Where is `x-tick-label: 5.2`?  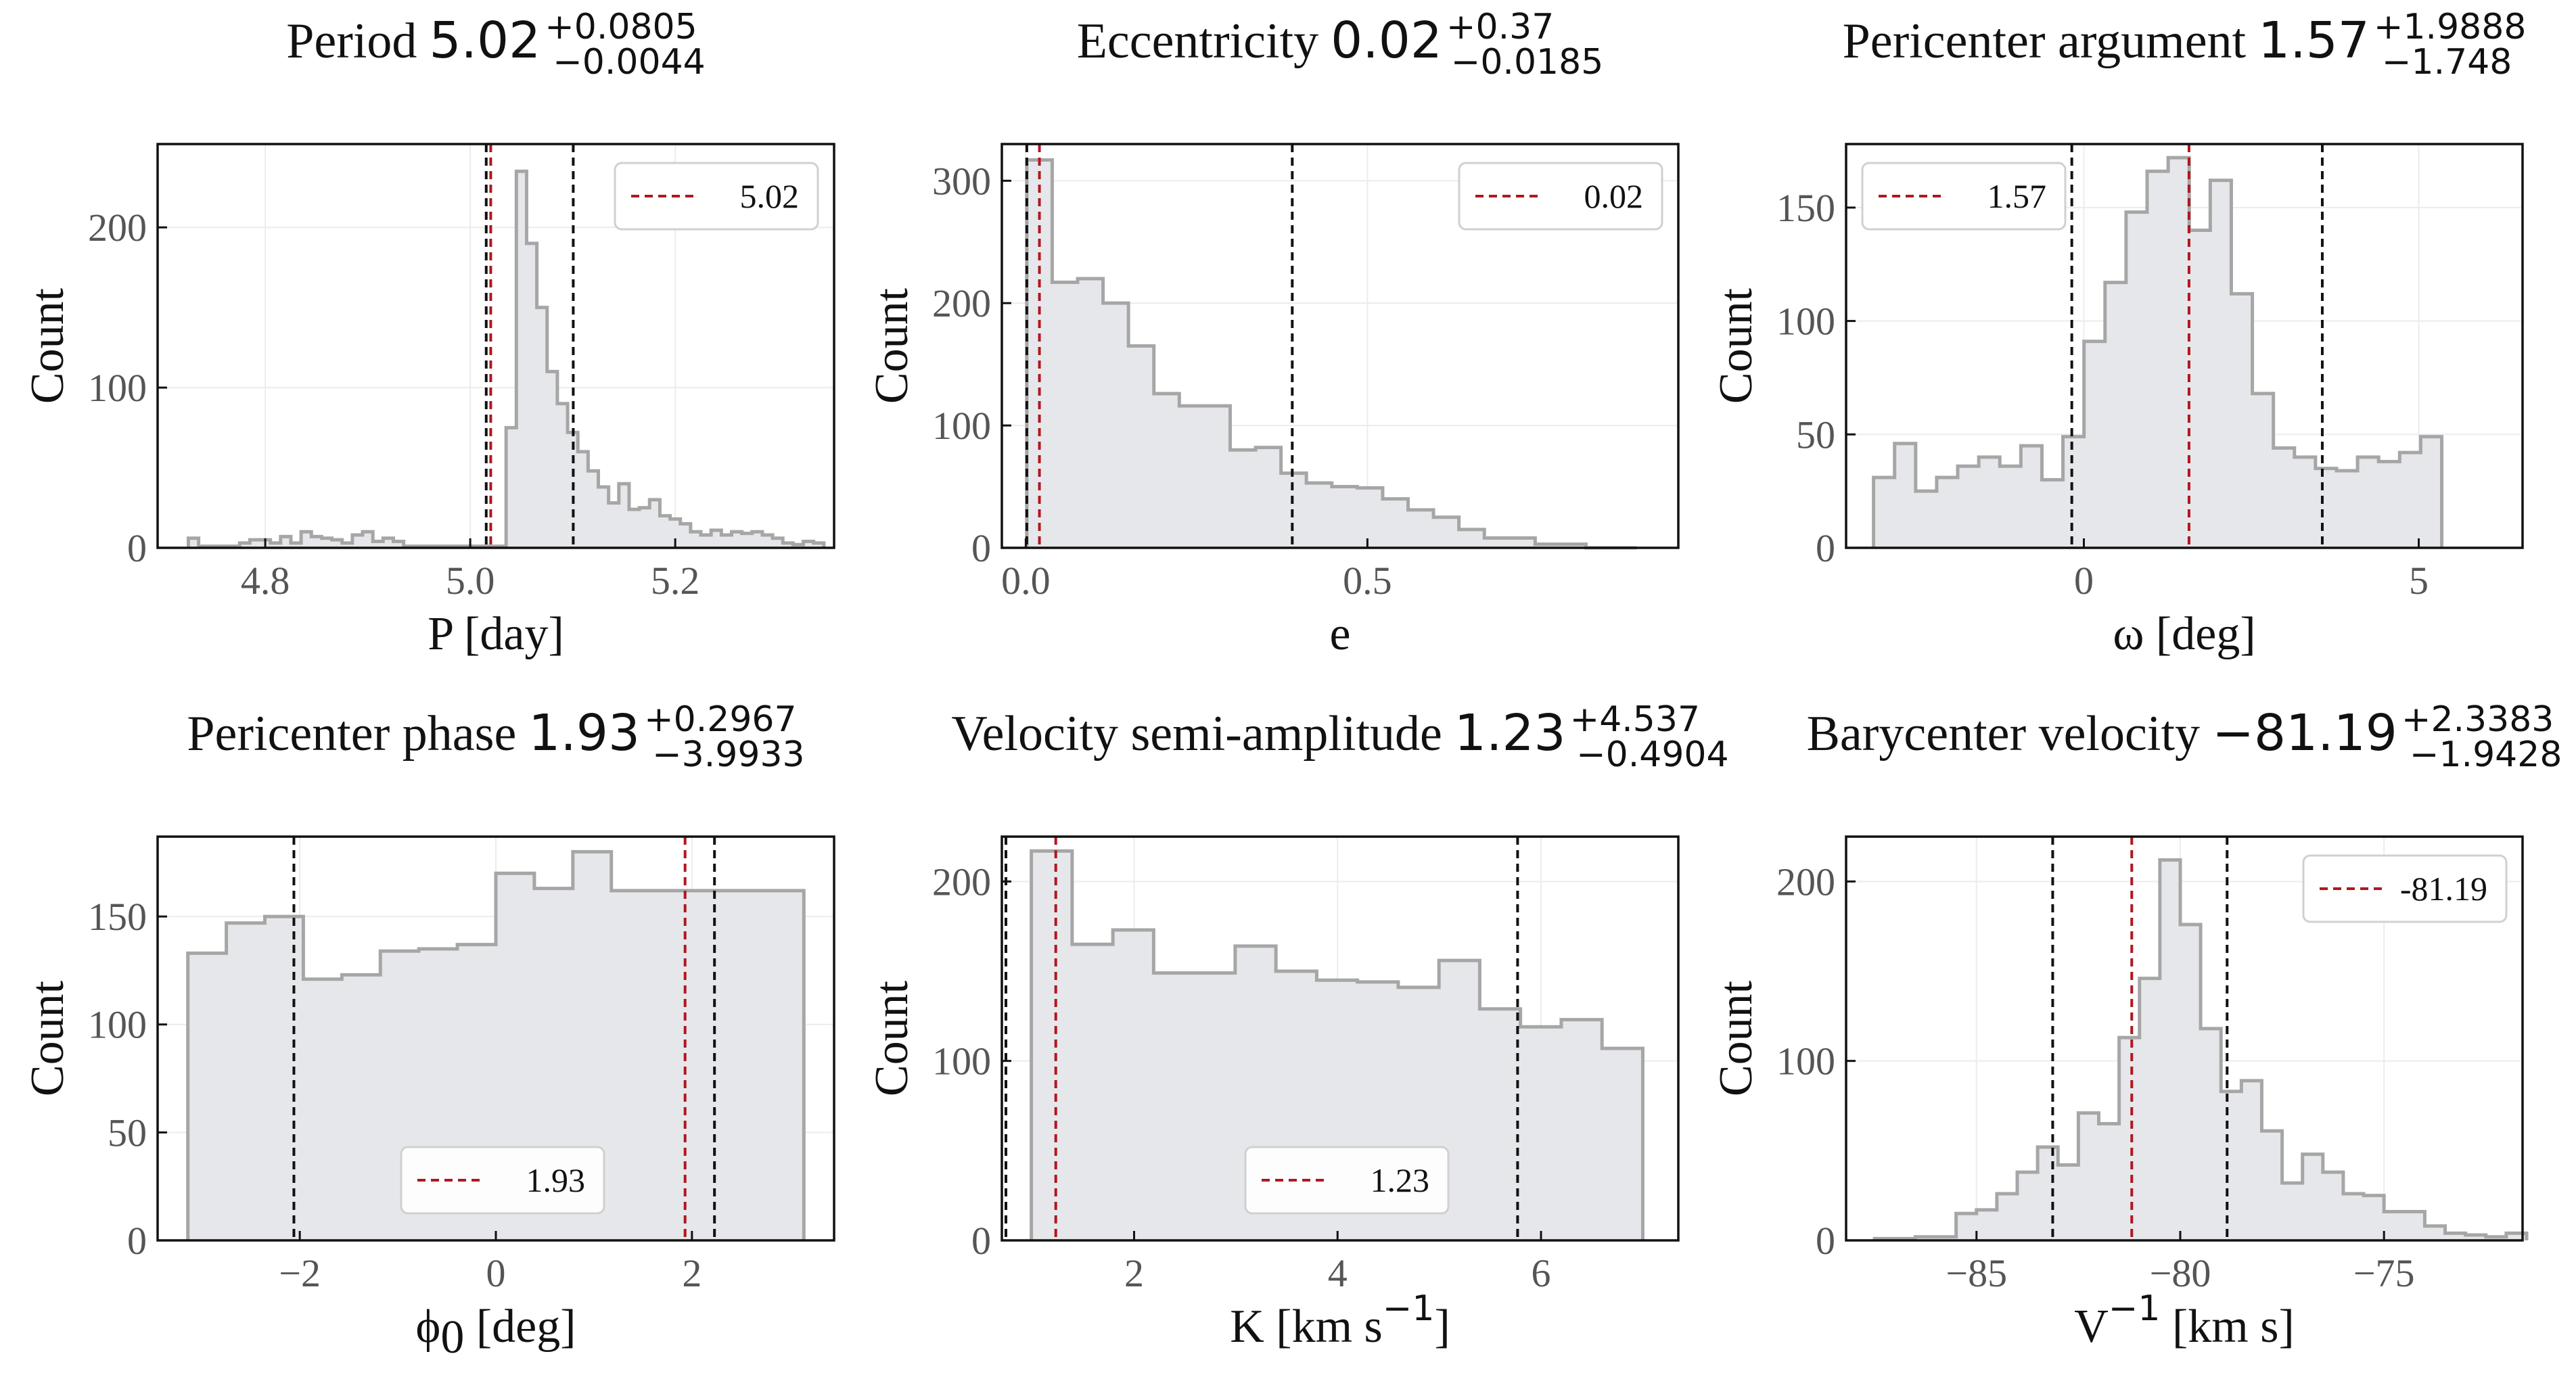 x-tick-label: 5.2 is located at coordinates (675, 581).